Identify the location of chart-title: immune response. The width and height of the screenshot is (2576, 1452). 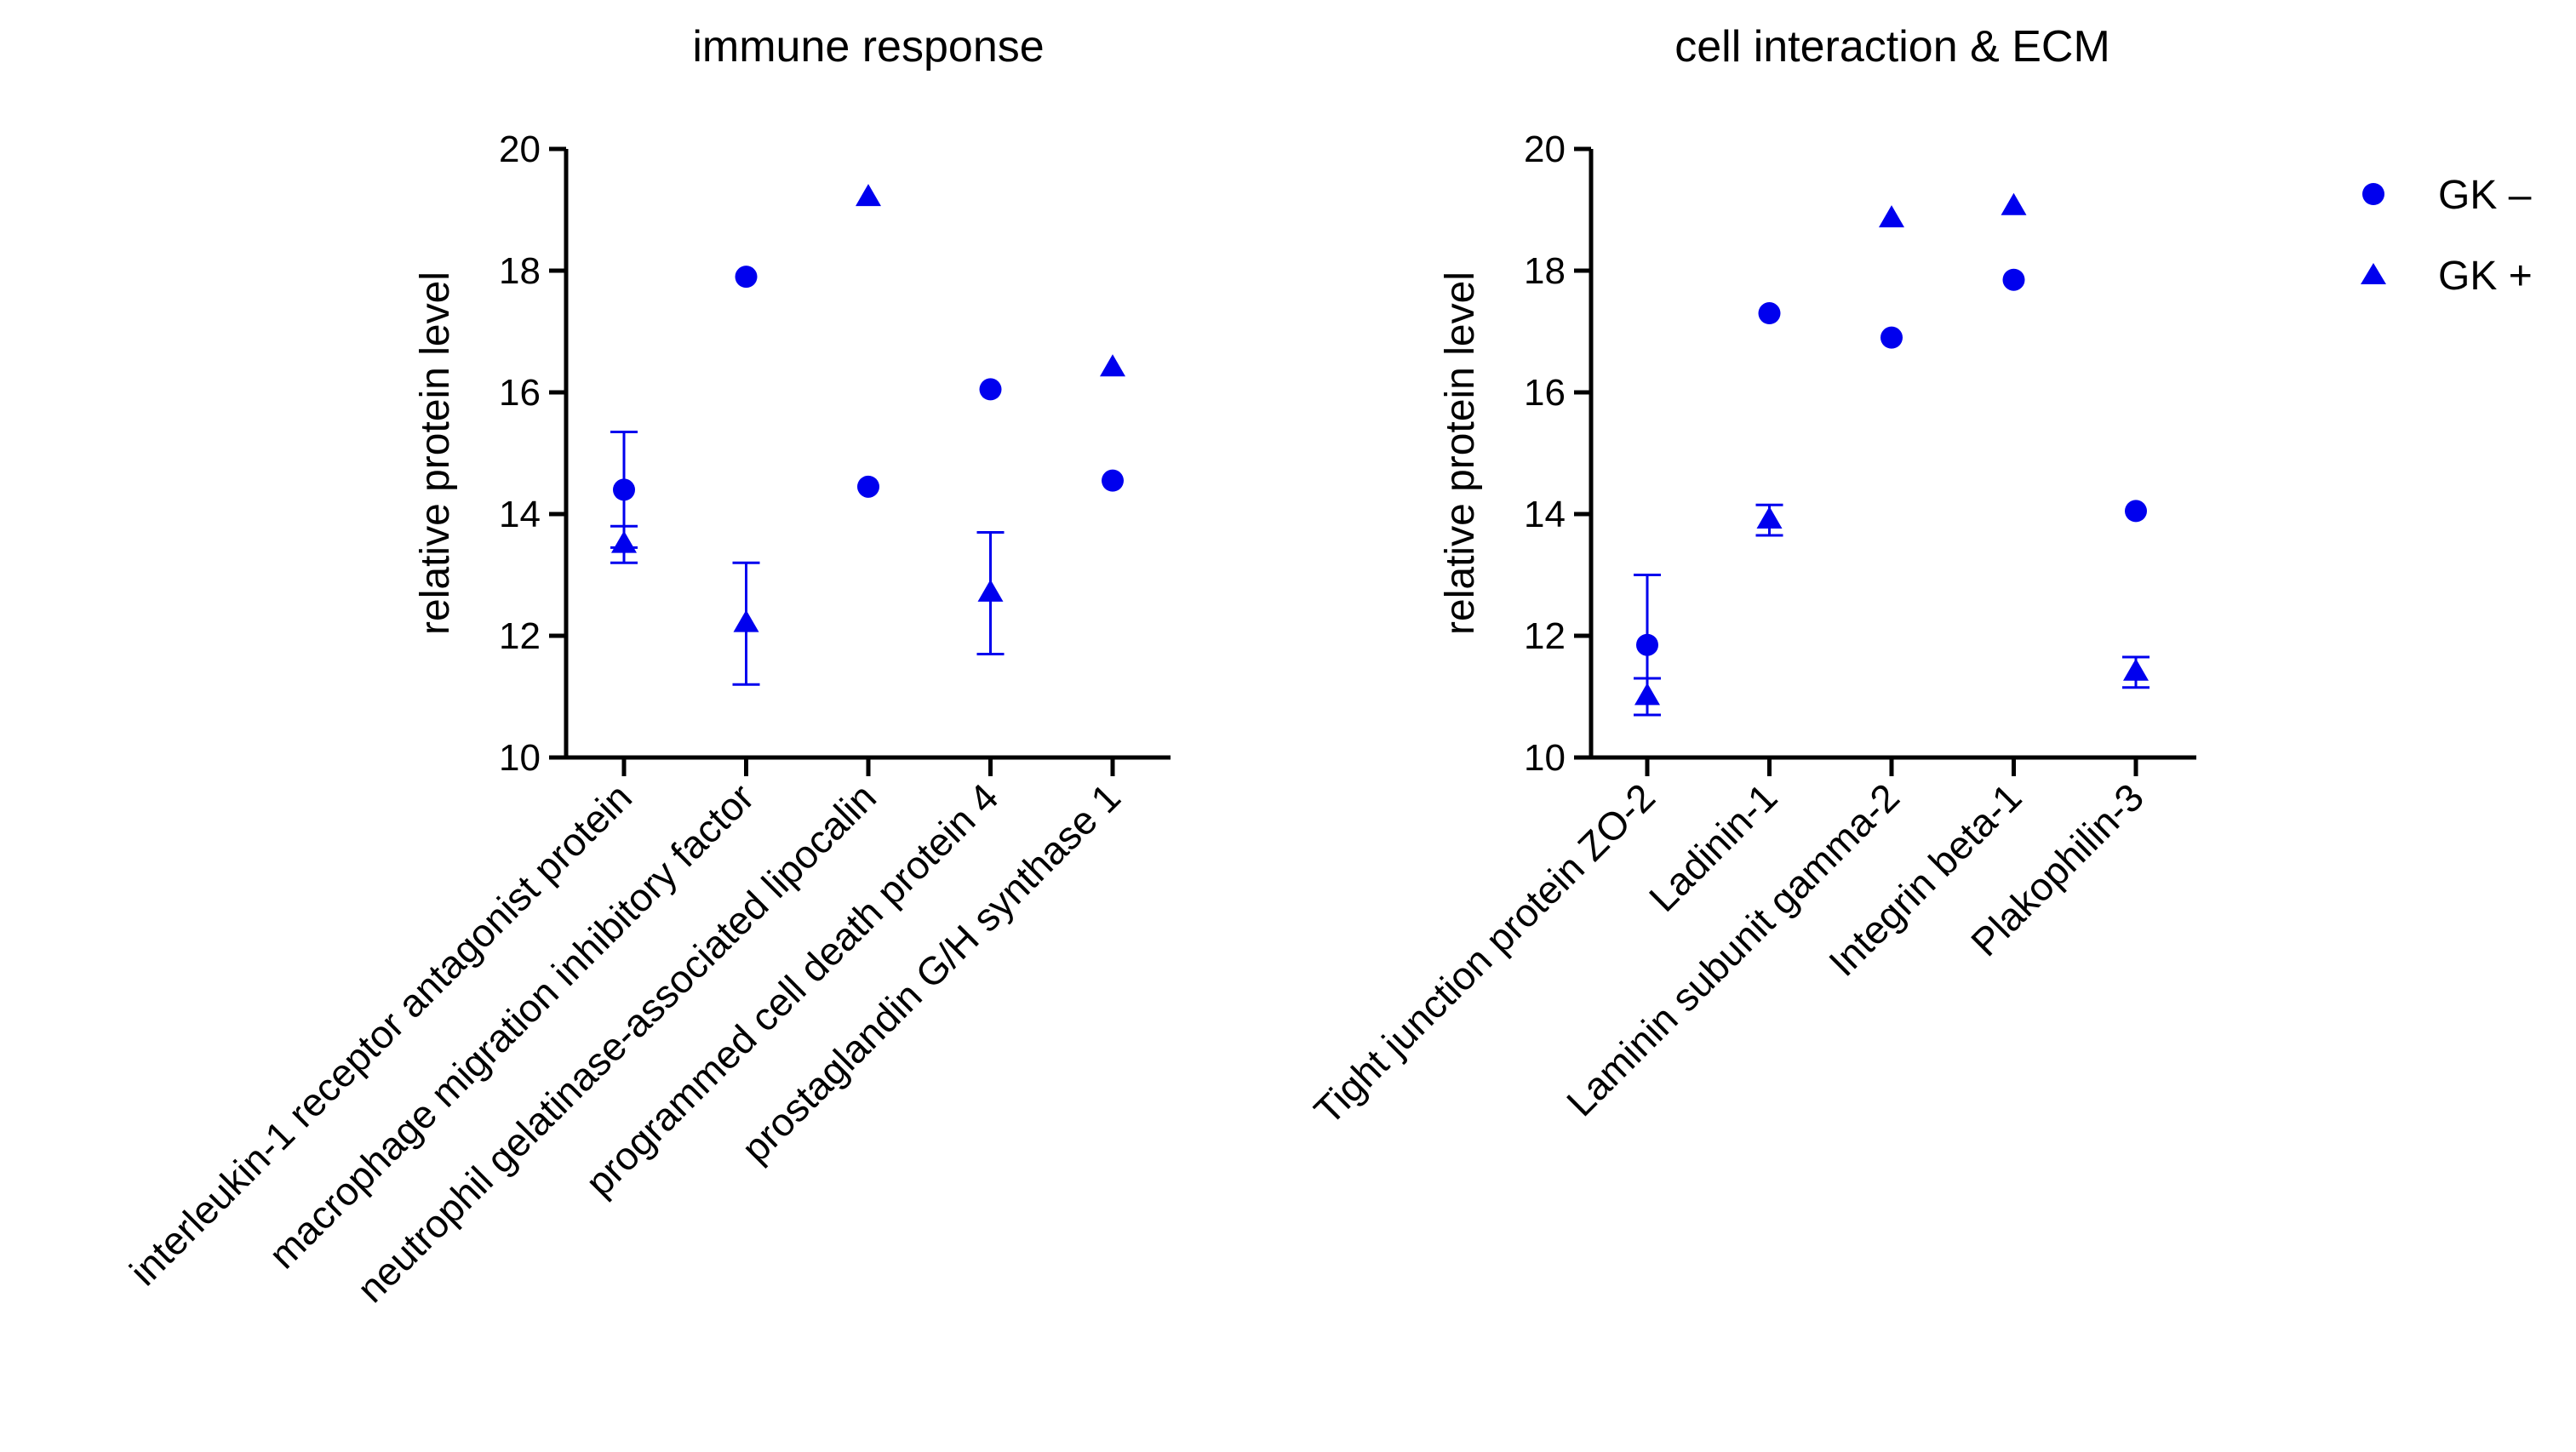
(868, 46).